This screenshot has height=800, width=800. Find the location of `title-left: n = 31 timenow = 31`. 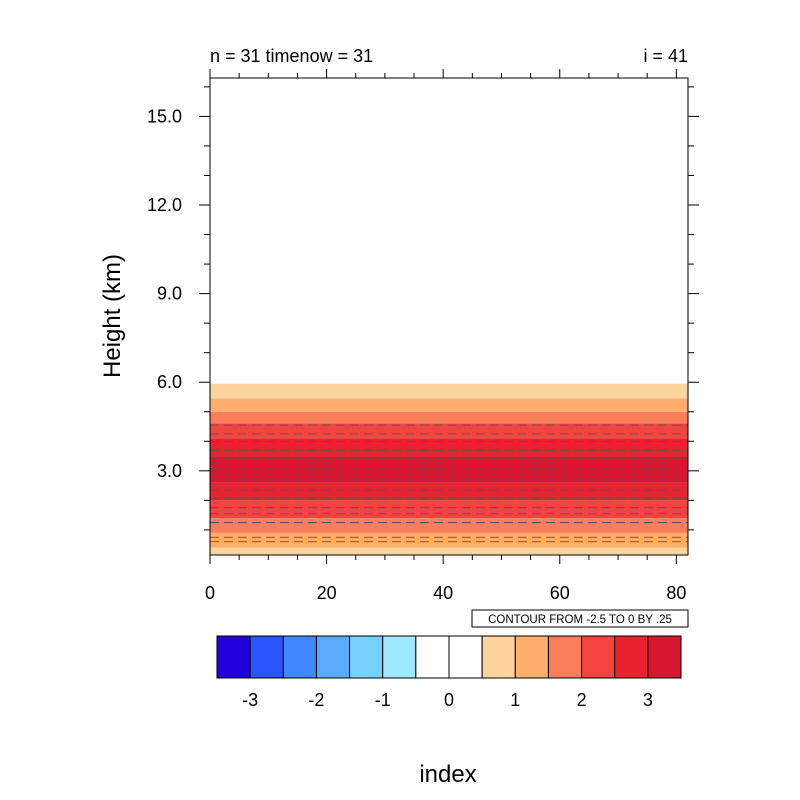

title-left: n = 31 timenow = 31 is located at coordinates (291, 56).